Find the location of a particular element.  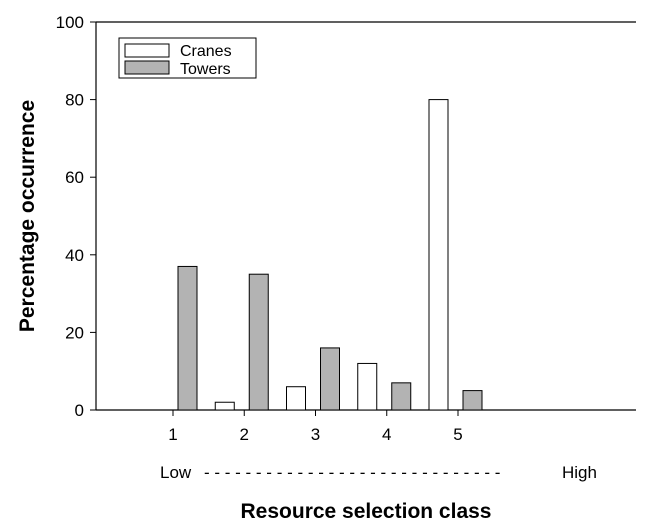

x-tick-label: 1 is located at coordinates (172, 434).